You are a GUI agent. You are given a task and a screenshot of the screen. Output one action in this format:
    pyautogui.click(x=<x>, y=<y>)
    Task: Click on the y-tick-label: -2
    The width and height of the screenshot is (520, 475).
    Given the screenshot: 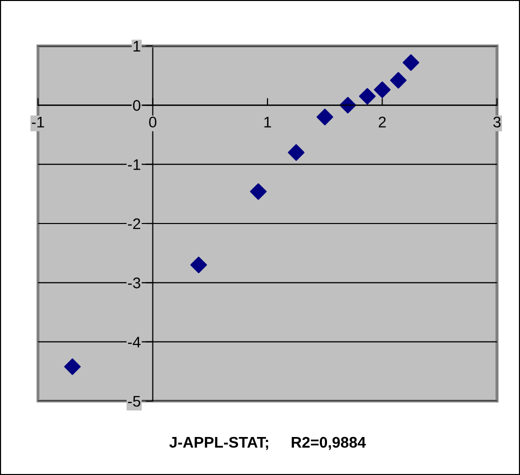 What is the action you would take?
    pyautogui.click(x=134, y=224)
    